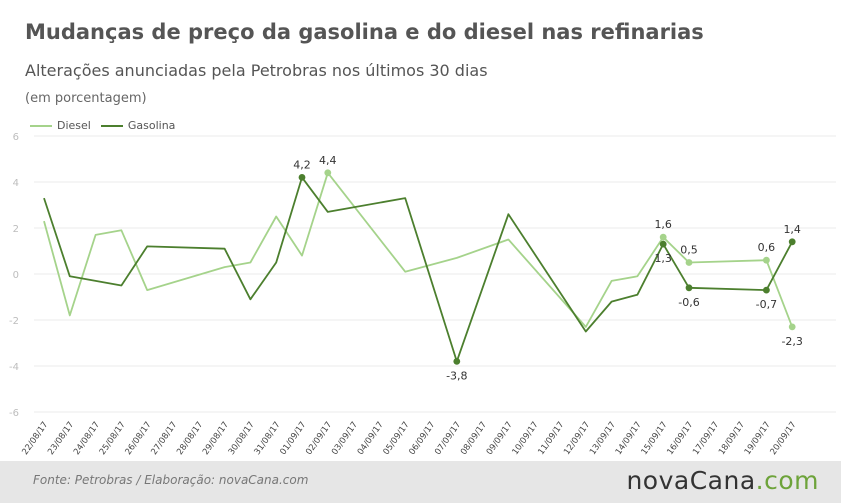 This screenshot has width=841, height=503. Describe the element at coordinates (302, 164) in the screenshot. I see `data-label: 4,2` at that location.